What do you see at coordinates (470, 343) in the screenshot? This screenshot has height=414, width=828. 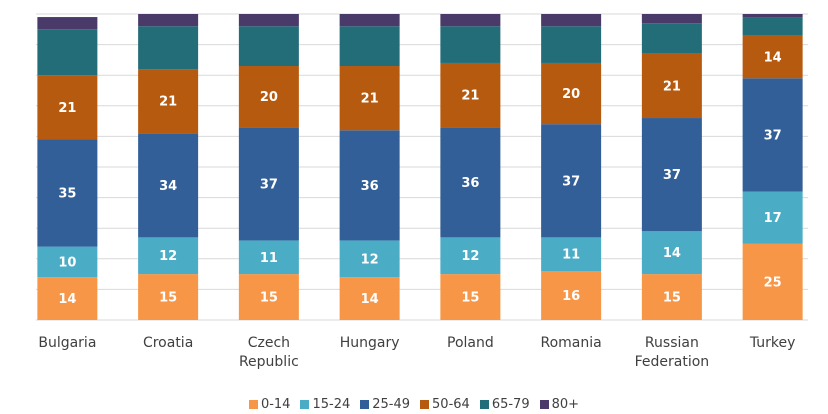 I see `x-tick-label: Poland` at bounding box center [470, 343].